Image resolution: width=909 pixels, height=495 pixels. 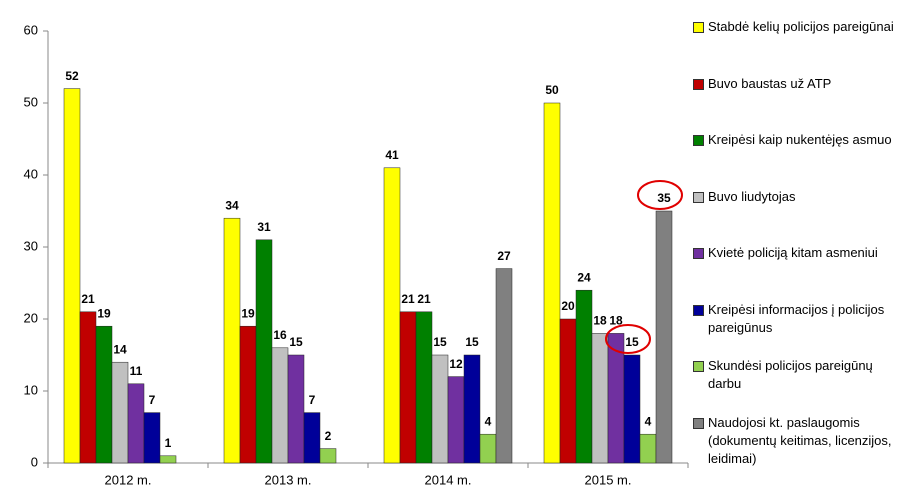 What do you see at coordinates (584, 277) in the screenshot?
I see `value-label: 24` at bounding box center [584, 277].